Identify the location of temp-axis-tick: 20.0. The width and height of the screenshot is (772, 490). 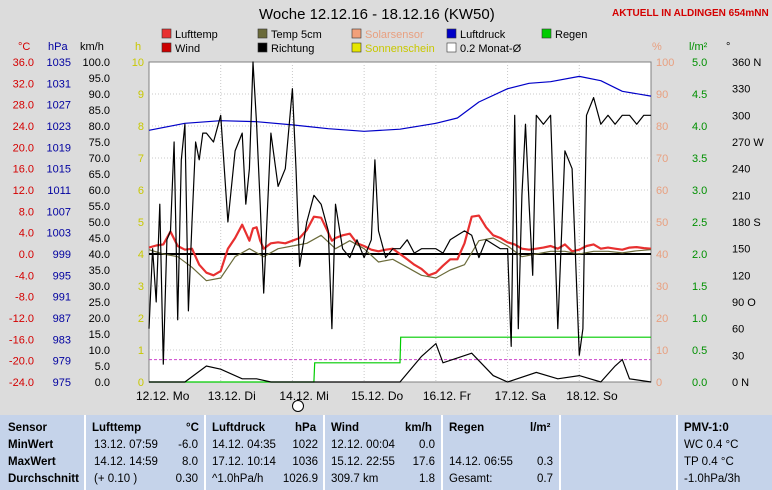
(23, 148).